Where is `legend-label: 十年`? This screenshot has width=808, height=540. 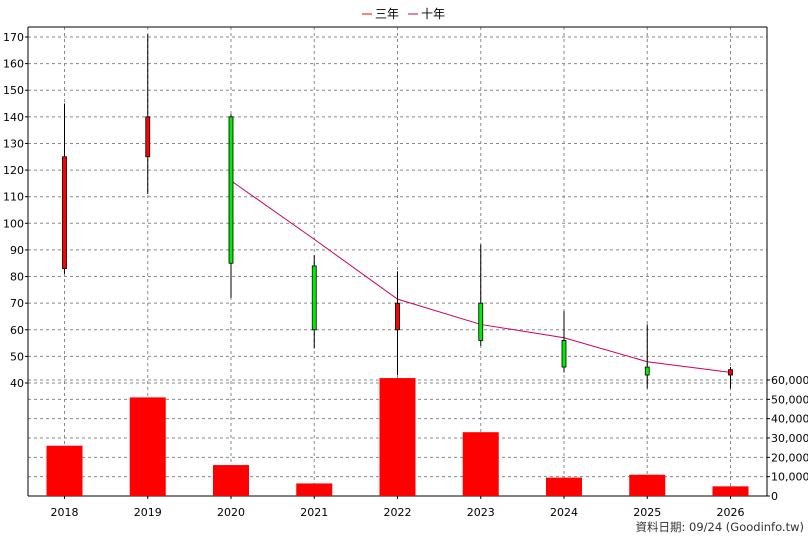 legend-label: 十年 is located at coordinates (433, 14).